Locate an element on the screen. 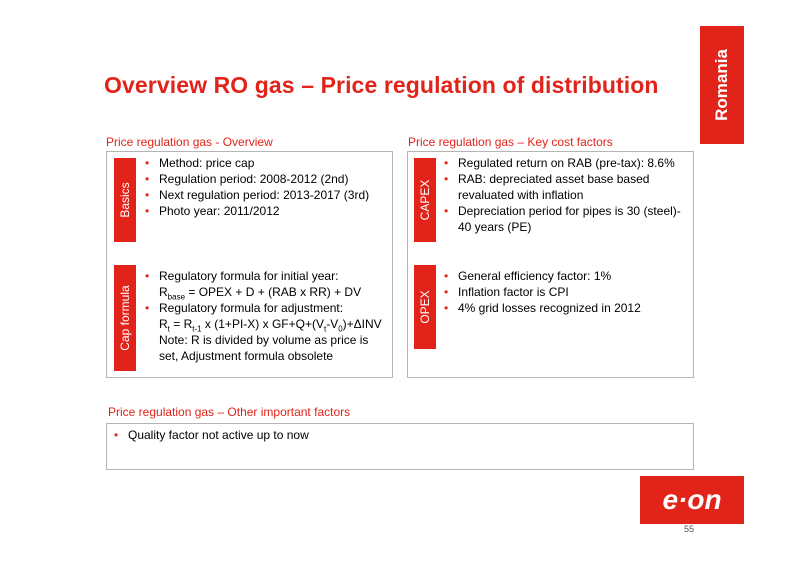 This screenshot has width=800, height=565. opex-label: OPEX is located at coordinates (425, 307).